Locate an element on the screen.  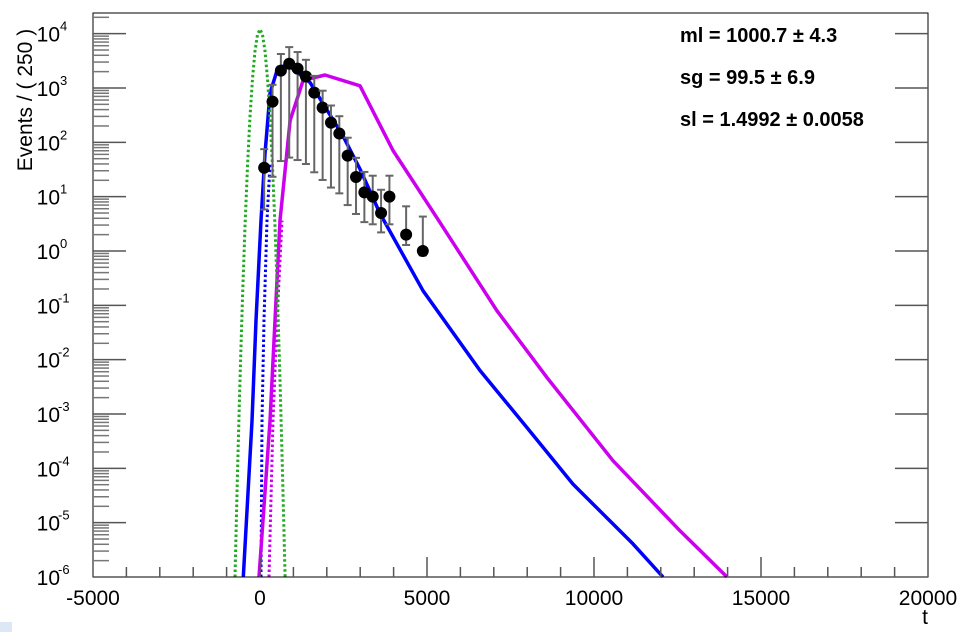
y-tick-label-exponent: 1 is located at coordinates (63, 189).